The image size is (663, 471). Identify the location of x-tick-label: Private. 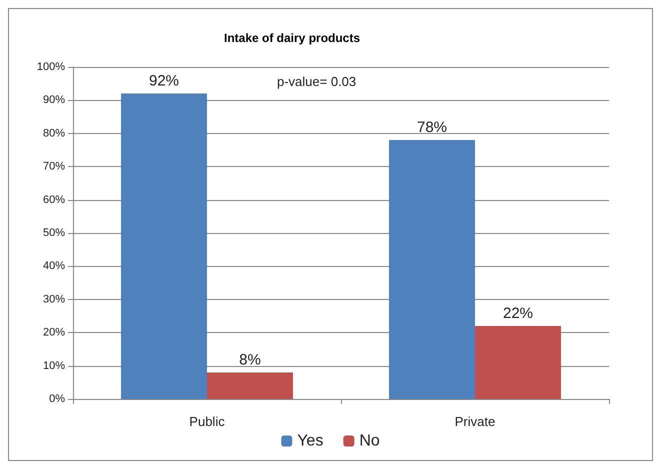
(475, 421).